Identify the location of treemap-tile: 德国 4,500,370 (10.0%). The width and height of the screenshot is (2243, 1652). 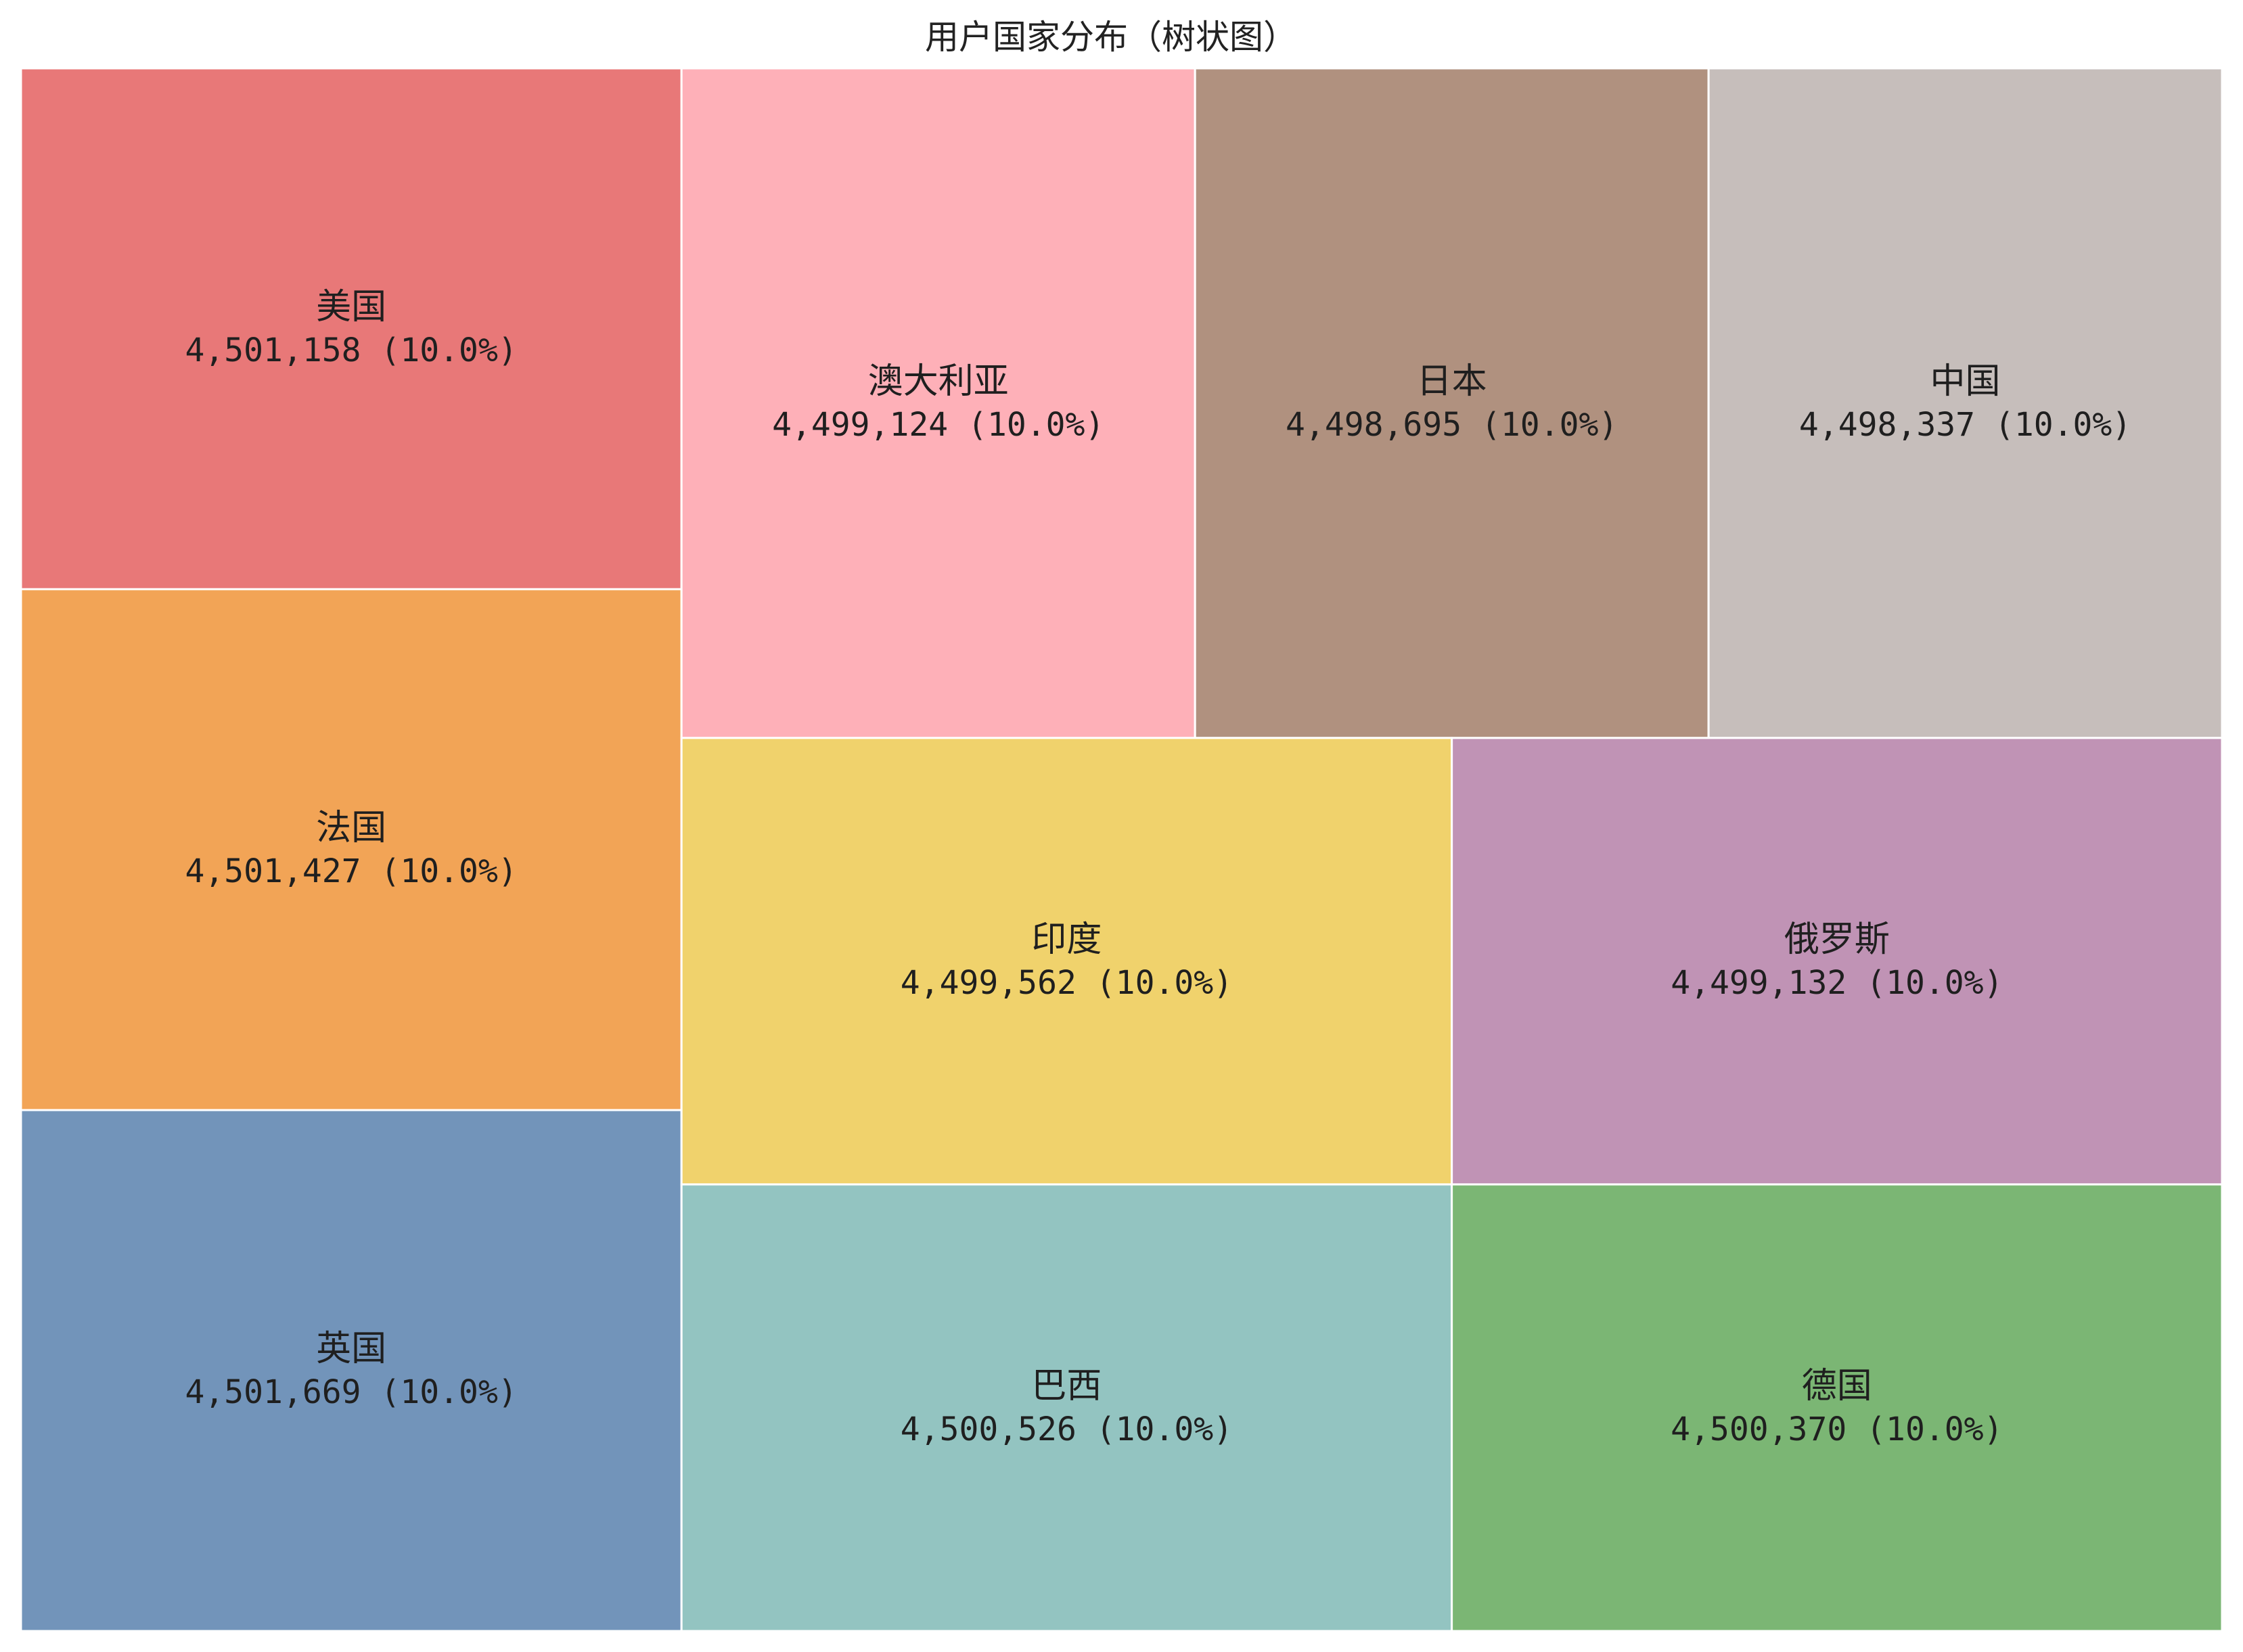
(1837, 1408).